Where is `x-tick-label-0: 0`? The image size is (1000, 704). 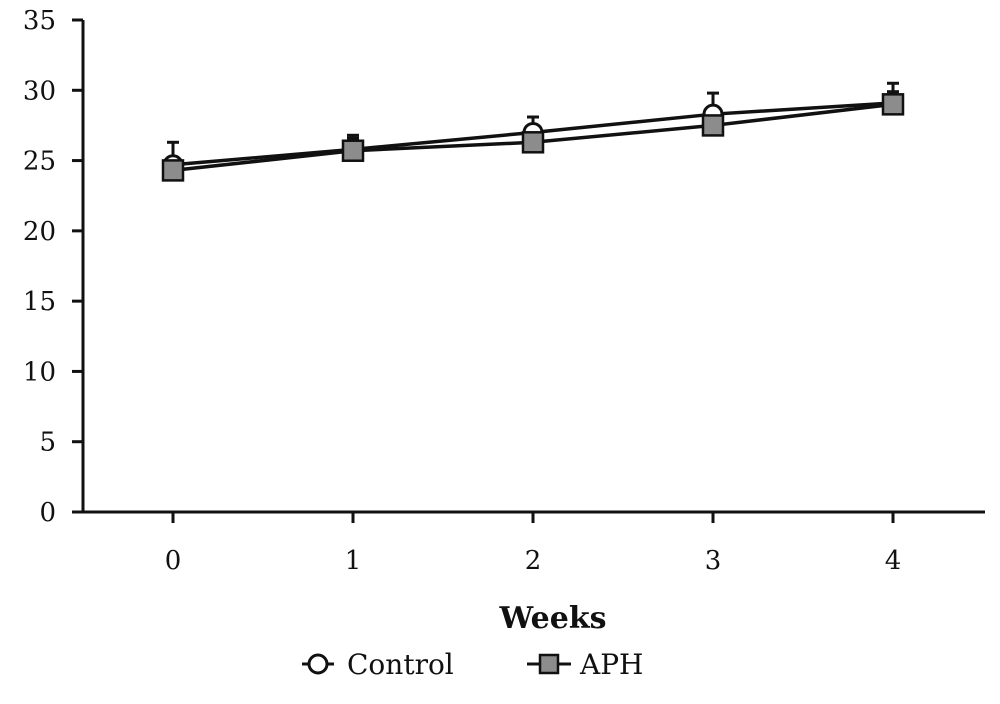
x-tick-label-0: 0 is located at coordinates (173, 561).